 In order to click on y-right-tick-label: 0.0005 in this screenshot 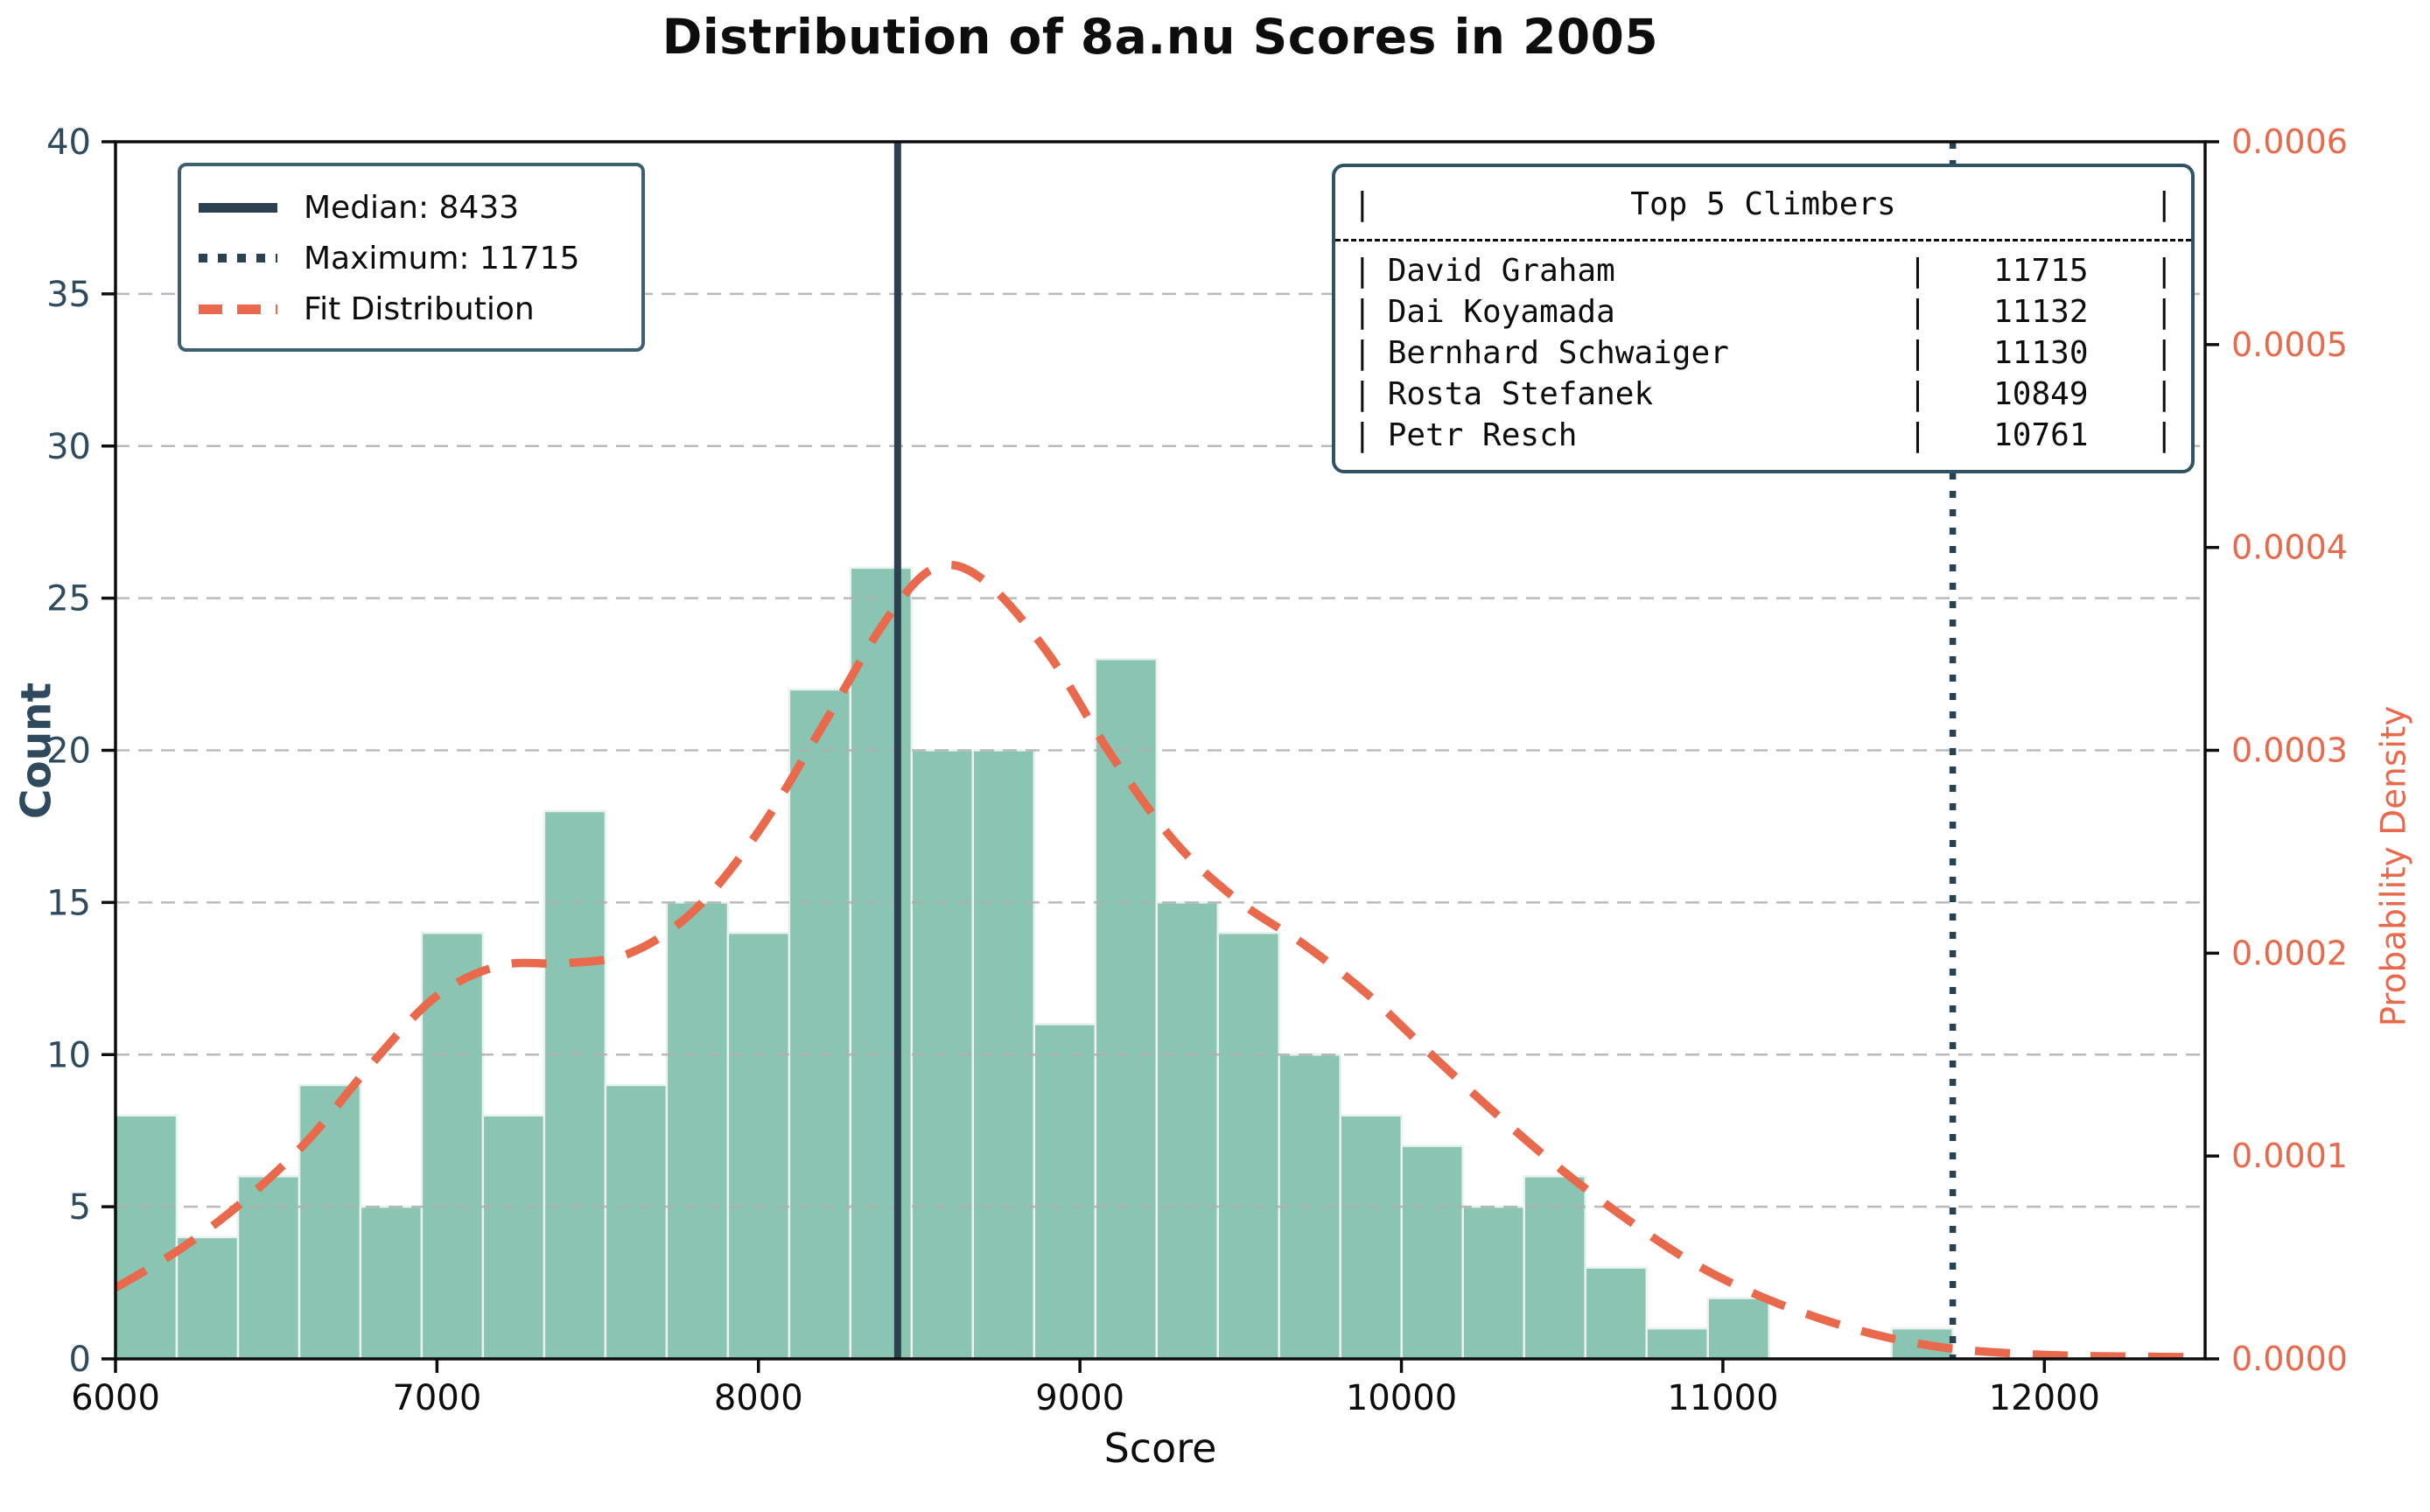, I will do `click(2289, 345)`.